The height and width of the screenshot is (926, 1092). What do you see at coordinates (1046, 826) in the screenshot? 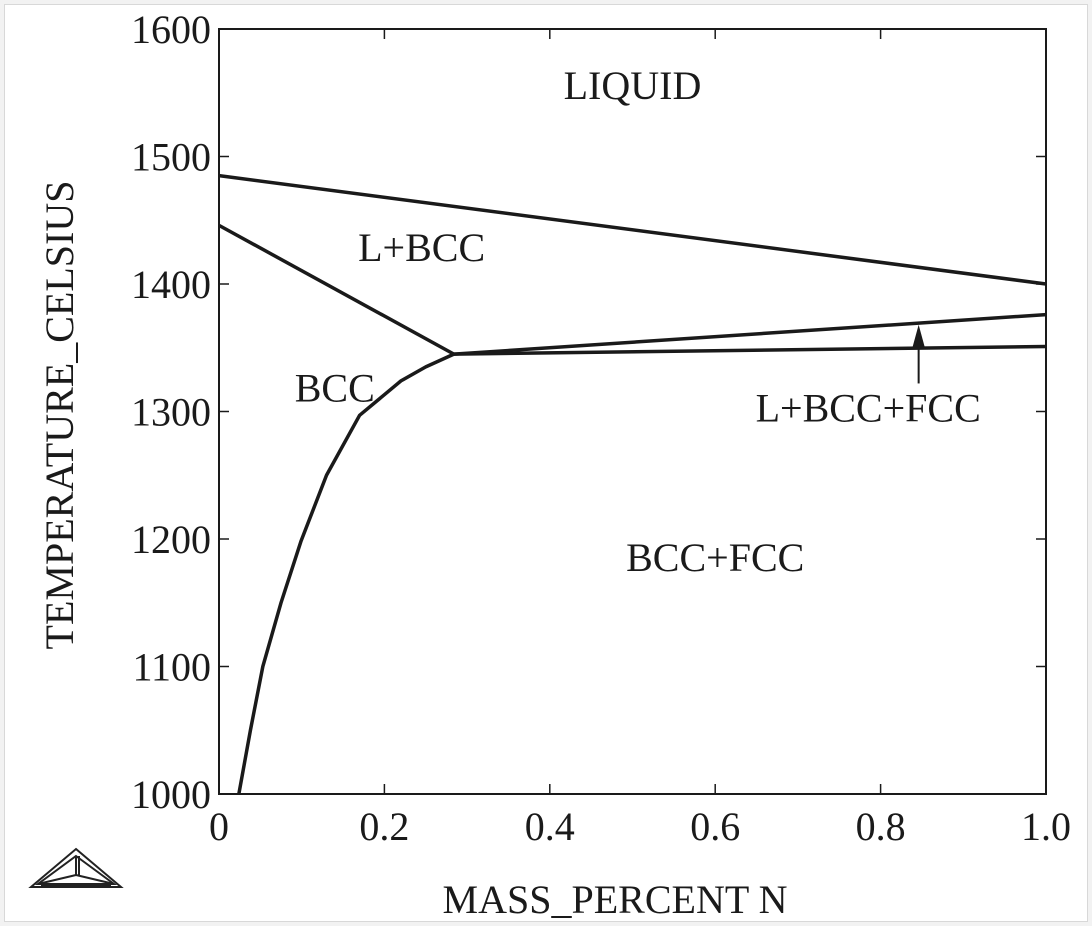
I see `x-tick-label: 1.0` at bounding box center [1046, 826].